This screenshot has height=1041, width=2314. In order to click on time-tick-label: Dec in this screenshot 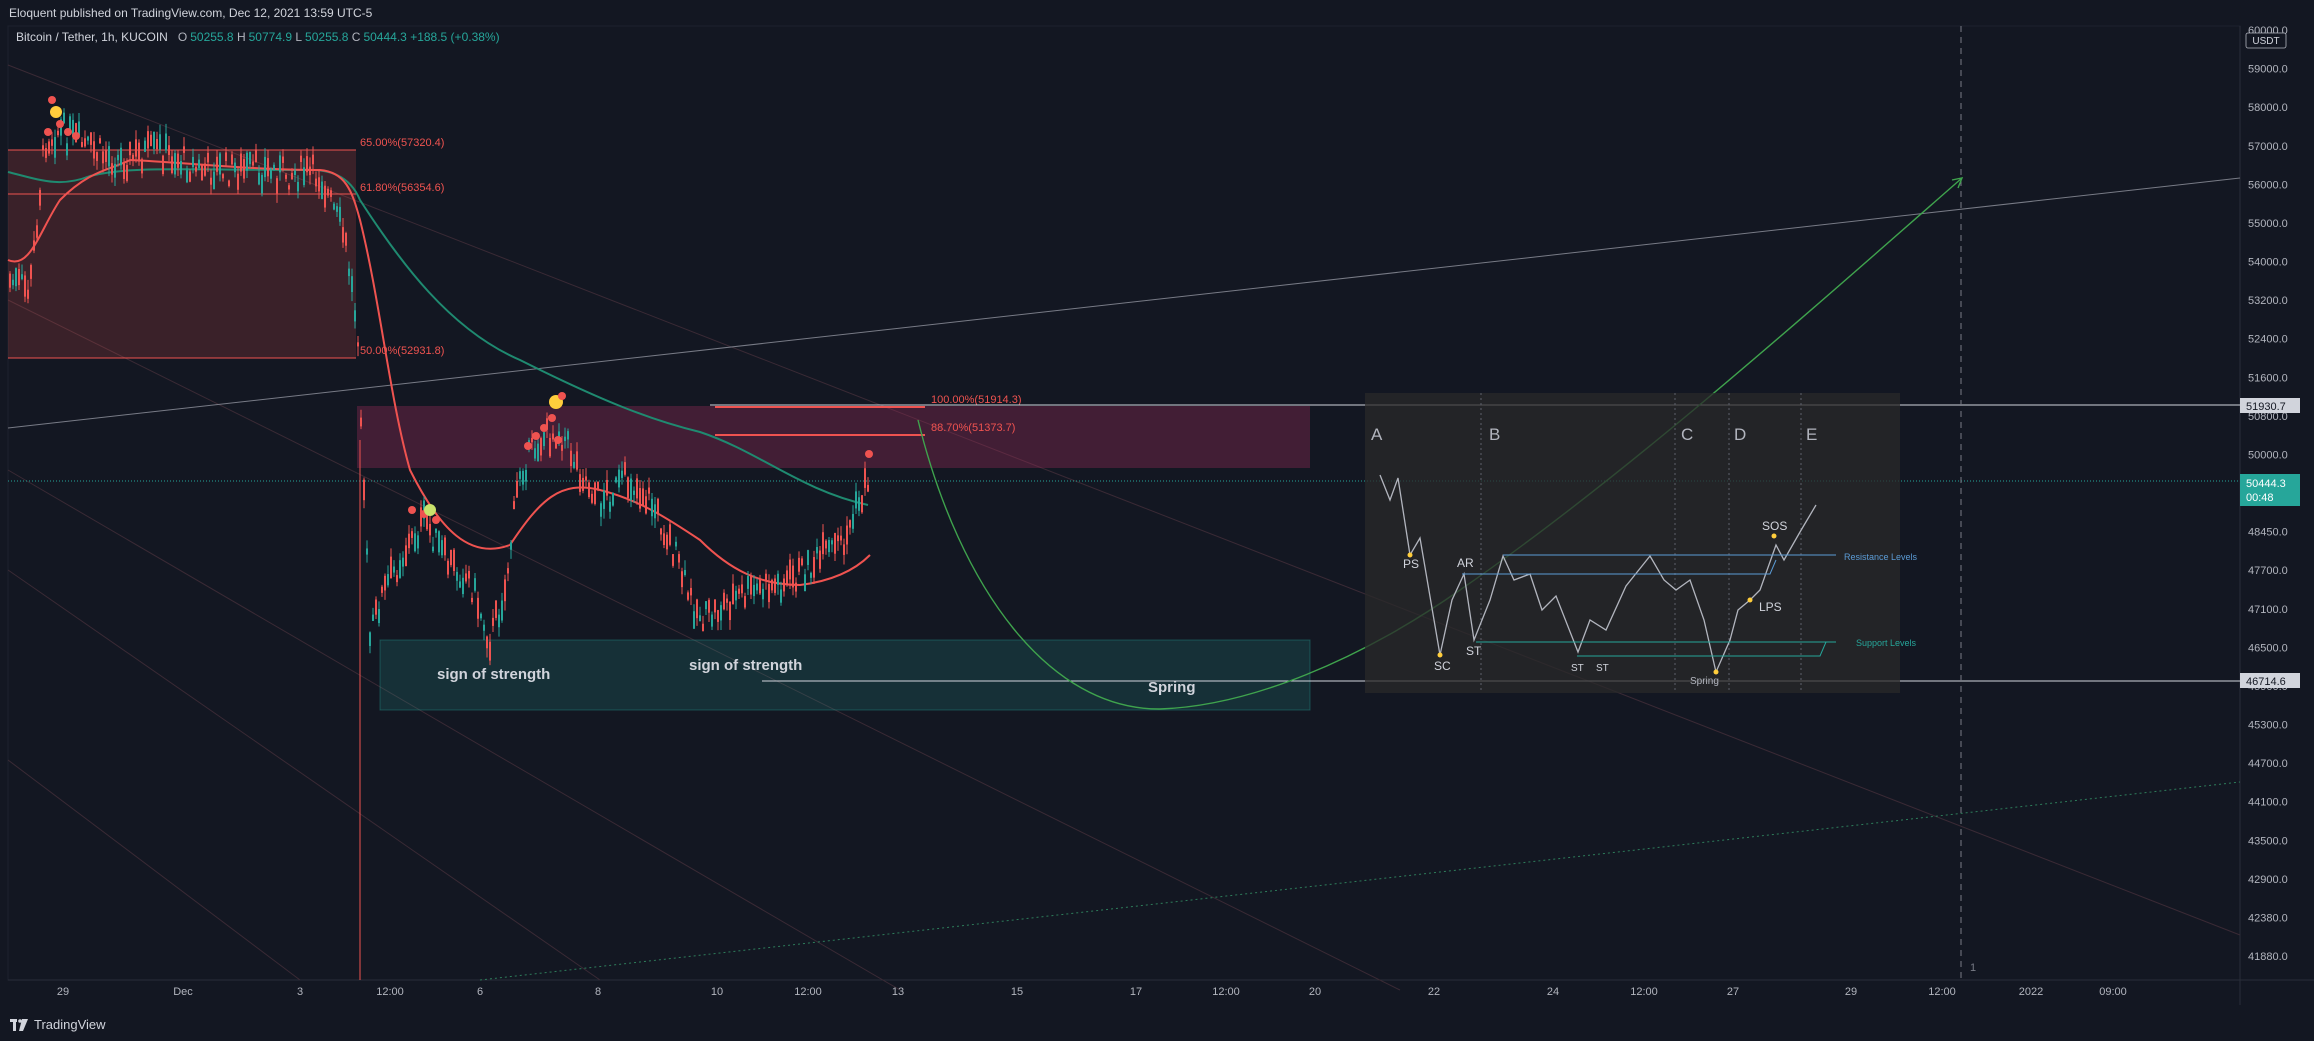, I will do `click(183, 992)`.